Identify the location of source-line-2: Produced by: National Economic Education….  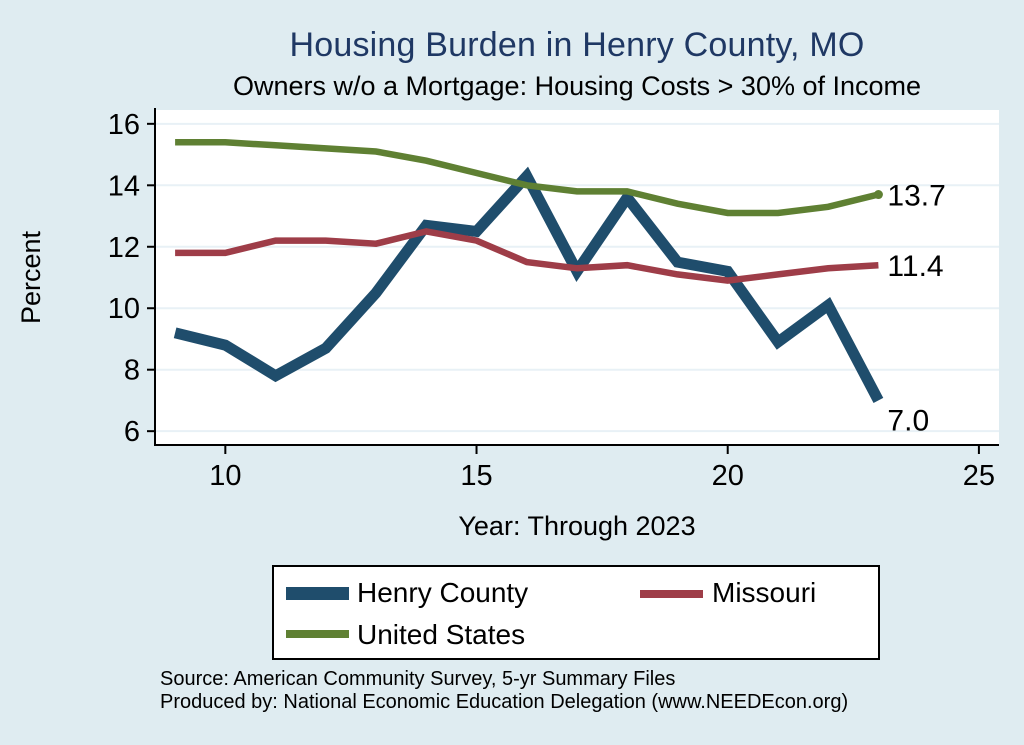
(504, 702).